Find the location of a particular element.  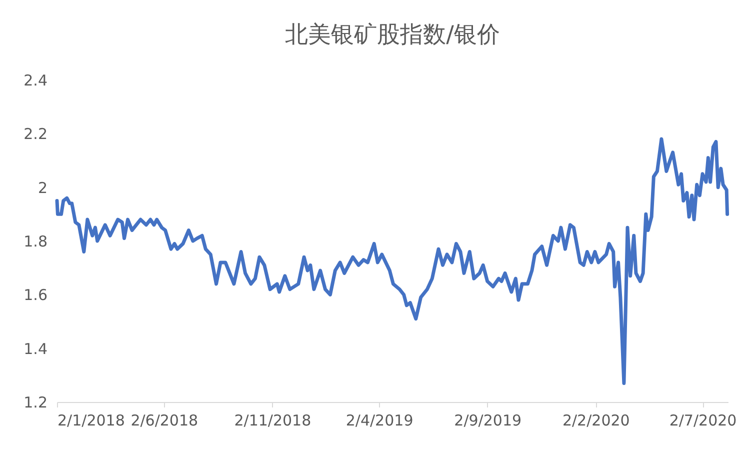

y-tick-label: 2.2 is located at coordinates (36, 134).